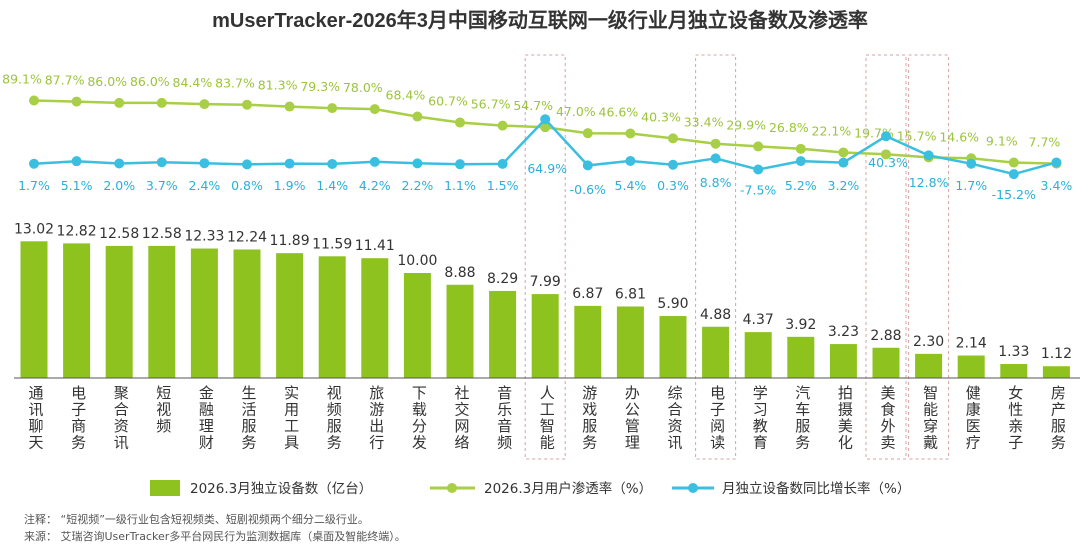 The image size is (1080, 545). What do you see at coordinates (973, 418) in the screenshot?
I see `category-label-健康医疗: 健康医疗` at bounding box center [973, 418].